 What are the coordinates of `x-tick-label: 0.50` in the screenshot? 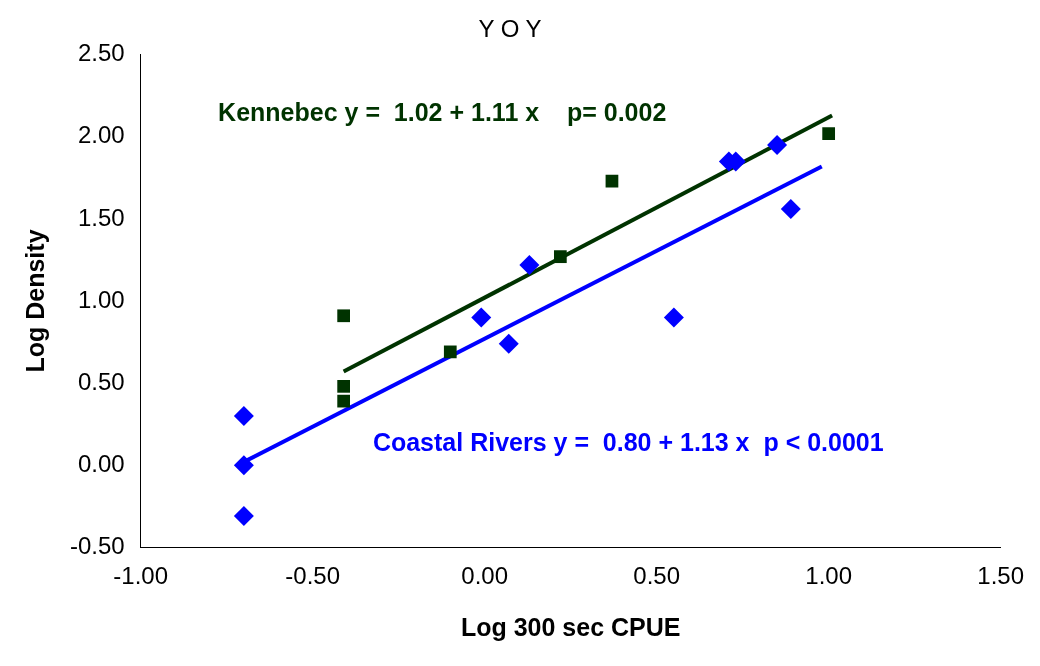 It's located at (657, 576).